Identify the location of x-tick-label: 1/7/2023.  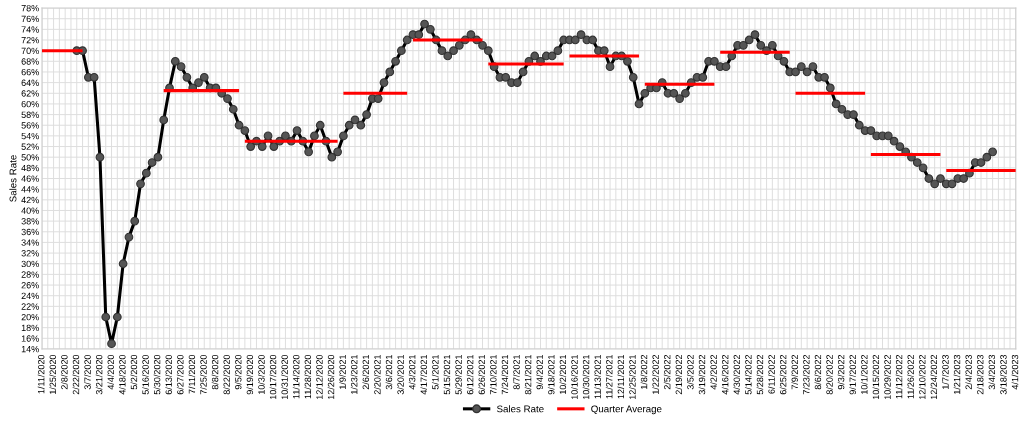
(945, 371).